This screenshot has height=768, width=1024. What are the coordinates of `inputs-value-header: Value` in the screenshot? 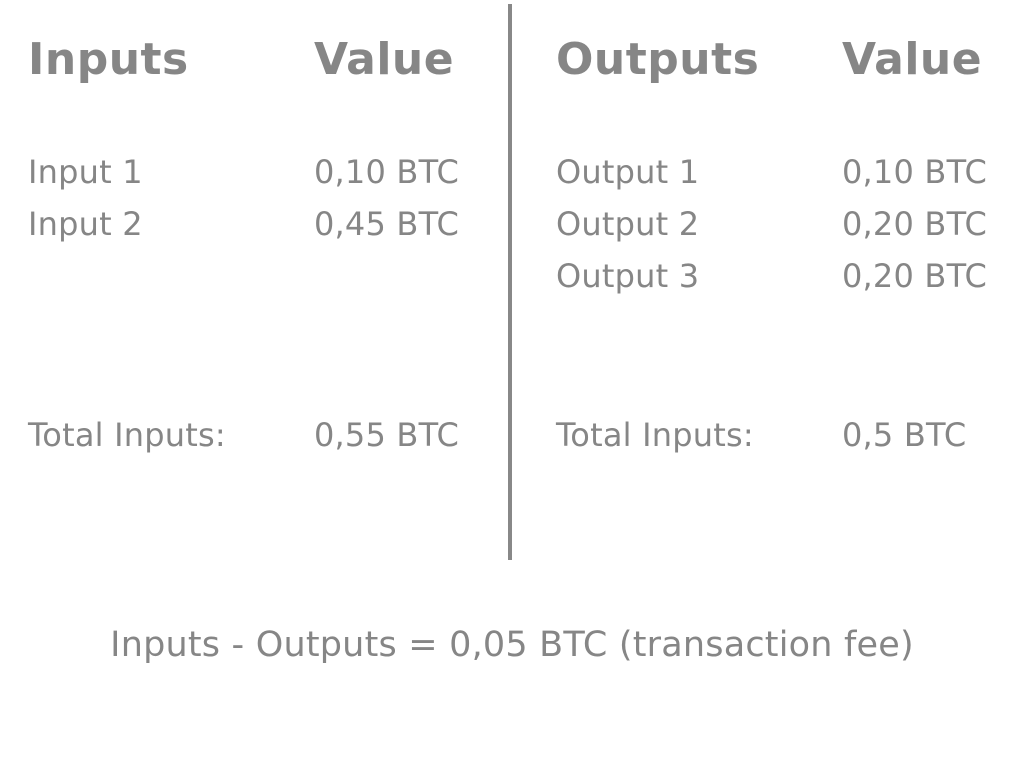 It's located at (384, 59).